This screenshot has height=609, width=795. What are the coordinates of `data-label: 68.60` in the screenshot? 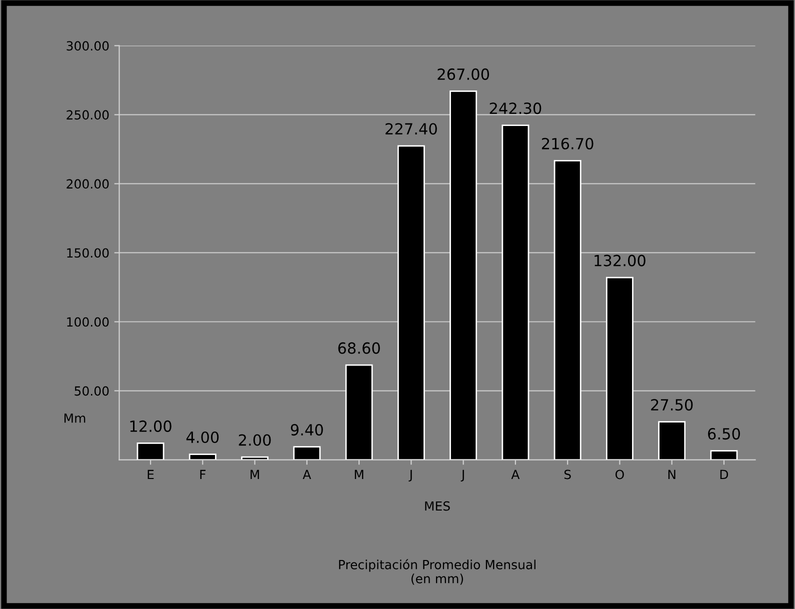 It's located at (359, 348).